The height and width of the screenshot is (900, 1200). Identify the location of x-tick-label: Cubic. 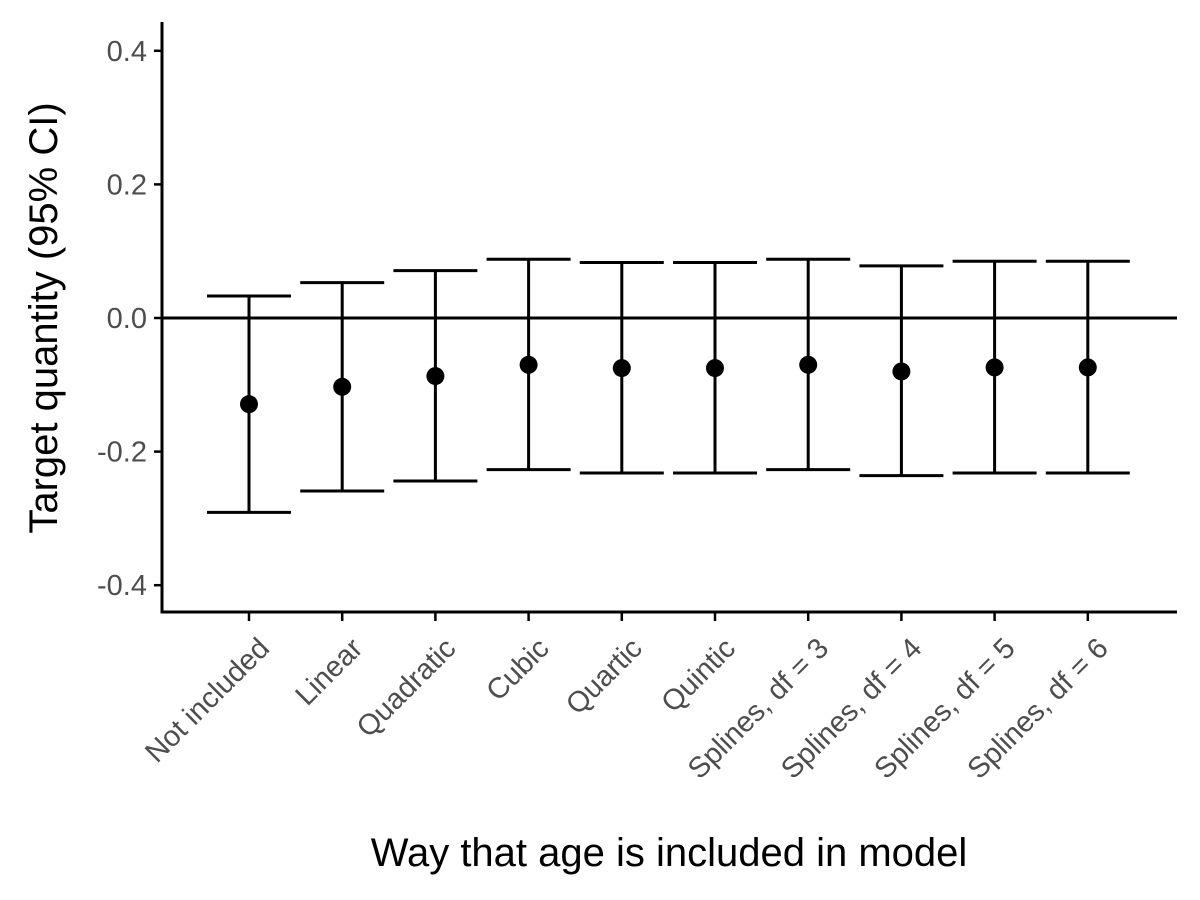
(517, 669).